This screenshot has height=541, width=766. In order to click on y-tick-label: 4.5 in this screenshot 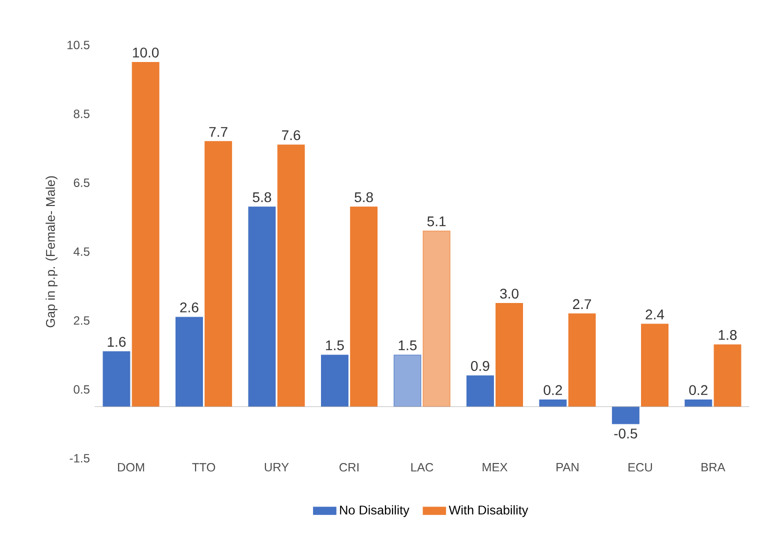, I will do `click(82, 251)`.